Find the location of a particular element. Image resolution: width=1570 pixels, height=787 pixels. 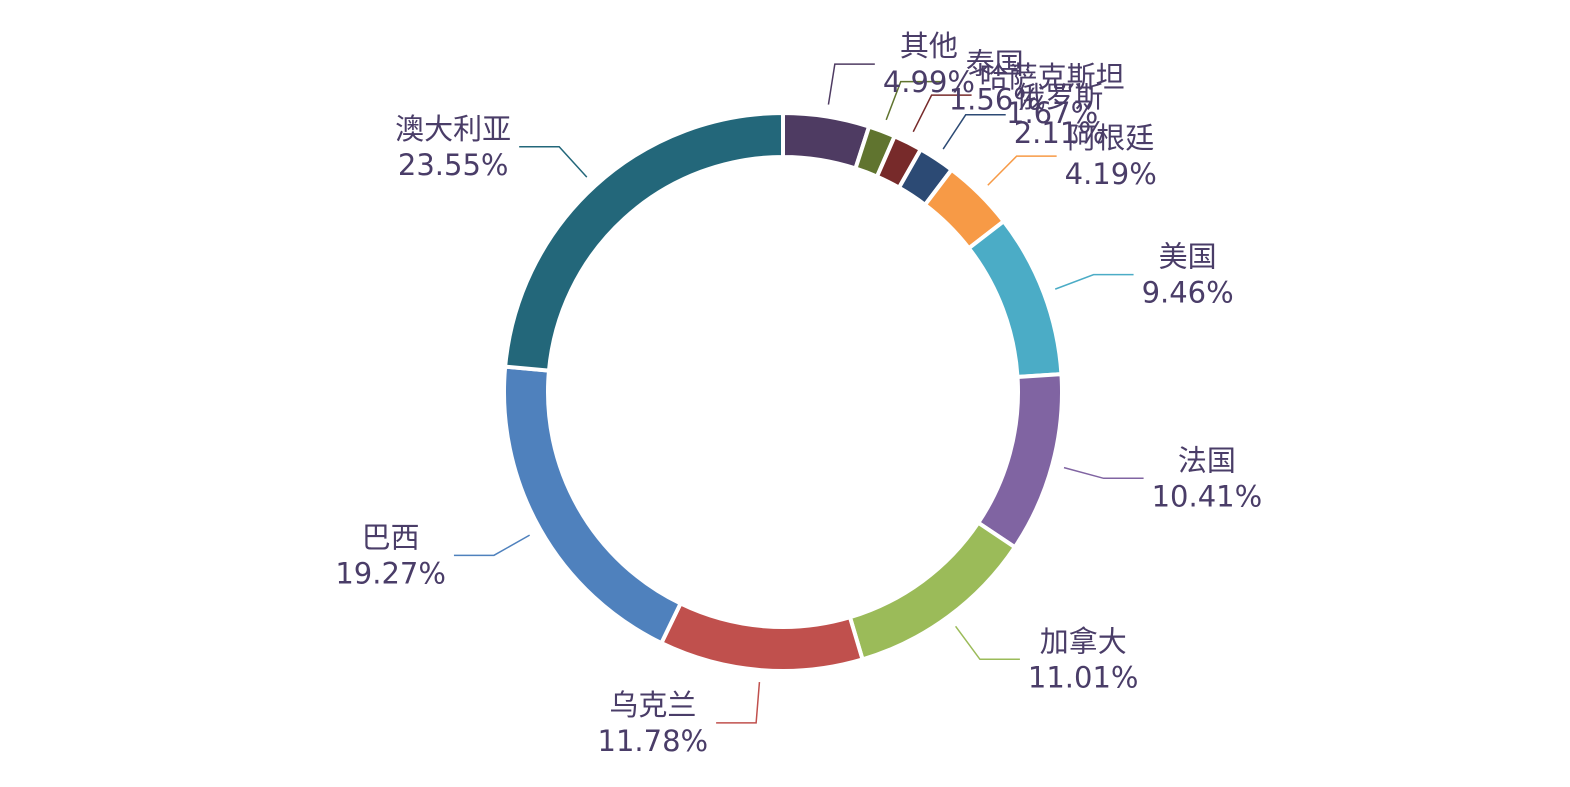

slice-value-8: 11.78% is located at coordinates (653, 741).